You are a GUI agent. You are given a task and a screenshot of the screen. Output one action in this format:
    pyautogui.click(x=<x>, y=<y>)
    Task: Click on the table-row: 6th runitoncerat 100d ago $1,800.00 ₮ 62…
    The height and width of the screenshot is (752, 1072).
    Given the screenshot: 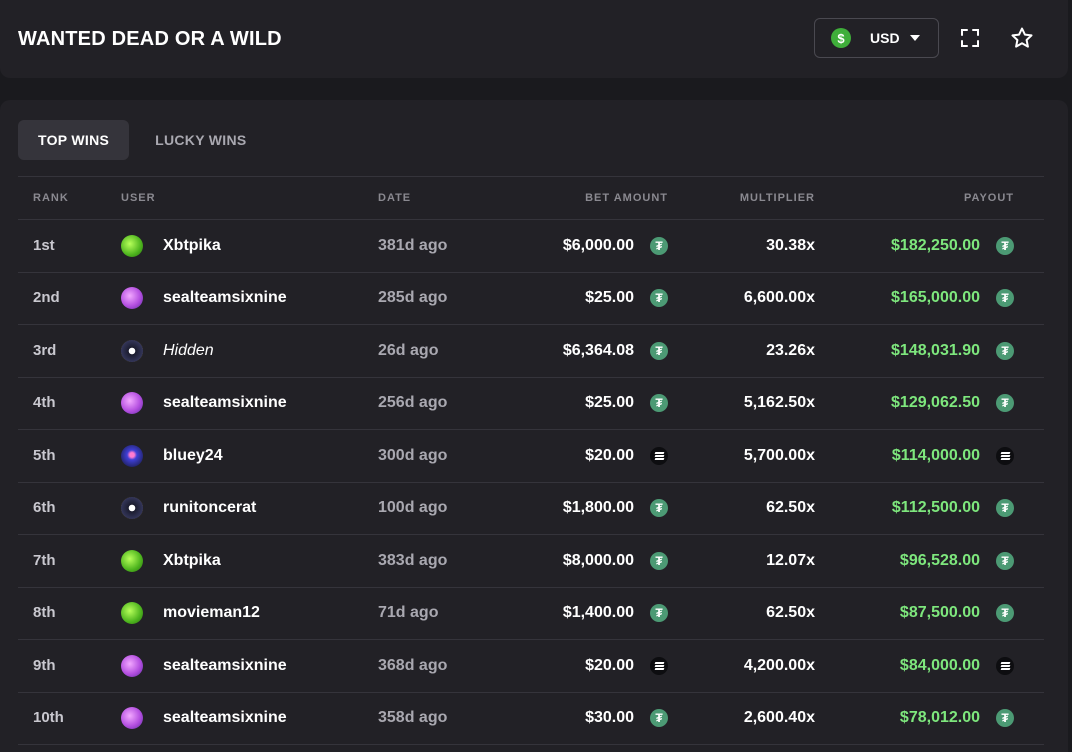 What is the action you would take?
    pyautogui.click(x=531, y=509)
    